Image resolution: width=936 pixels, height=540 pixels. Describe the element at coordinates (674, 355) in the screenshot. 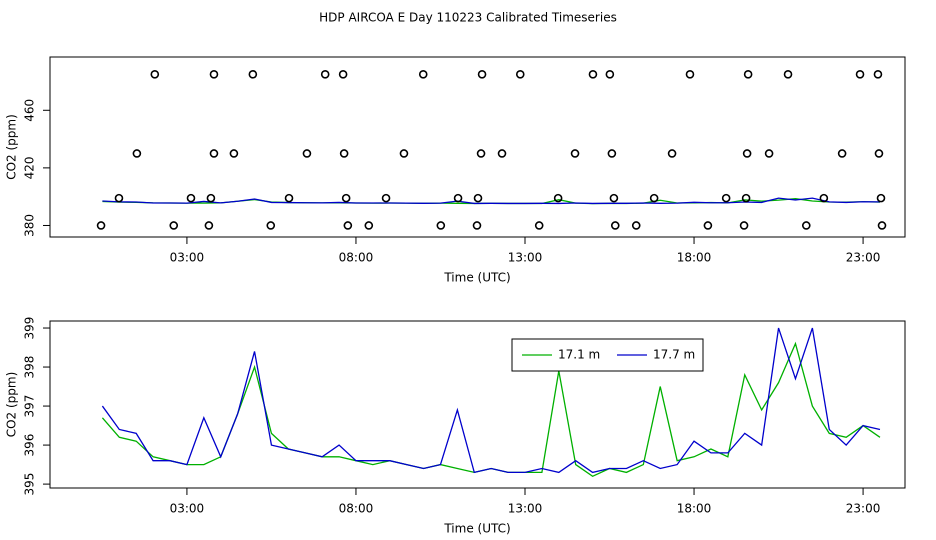

I see `legend-label: 17.7 m` at that location.